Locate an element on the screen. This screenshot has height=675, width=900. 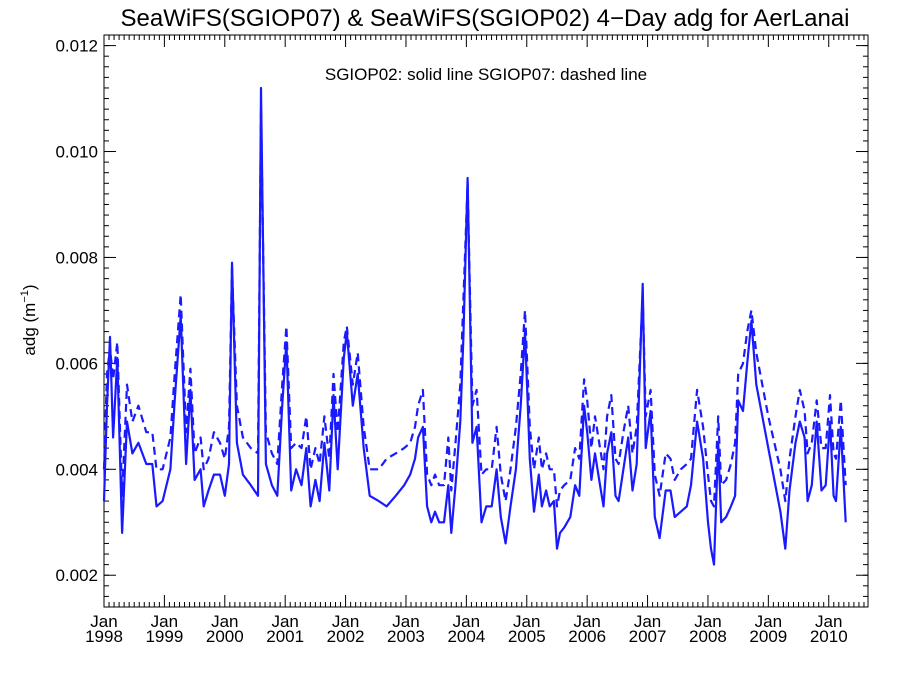
x-tick-label-year: 2004 is located at coordinates (466, 636).